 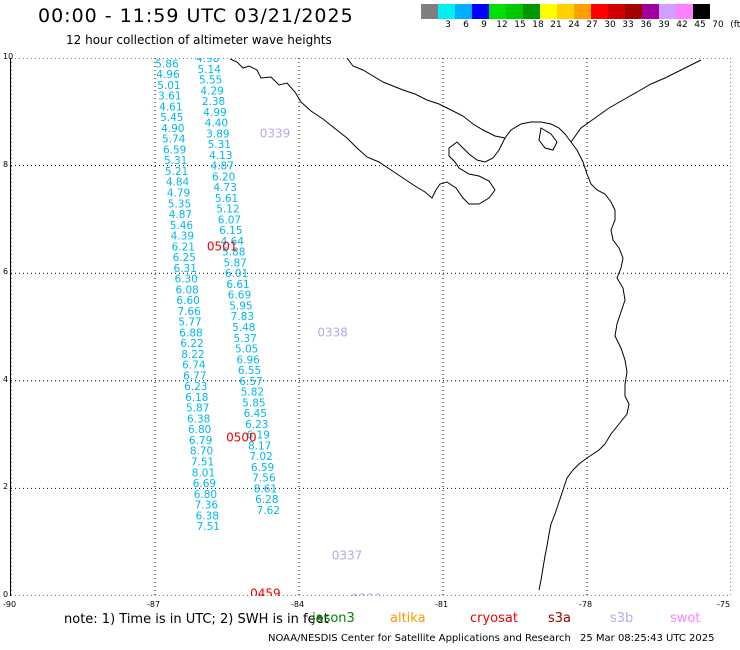 What do you see at coordinates (586, 604) in the screenshot?
I see `lon-tick-label: -78` at bounding box center [586, 604].